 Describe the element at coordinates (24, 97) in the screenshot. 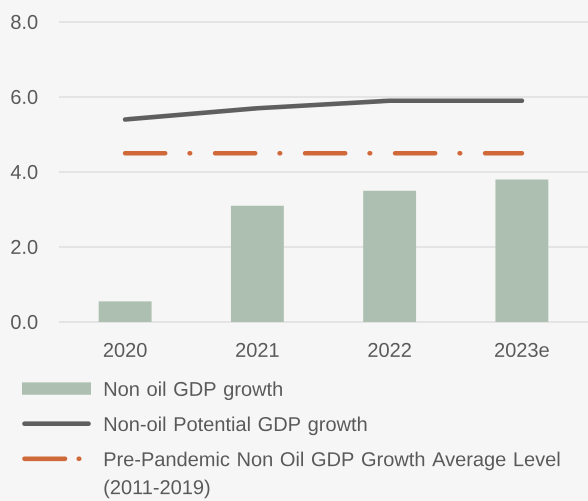

I see `y-tick-label: 6.0` at that location.